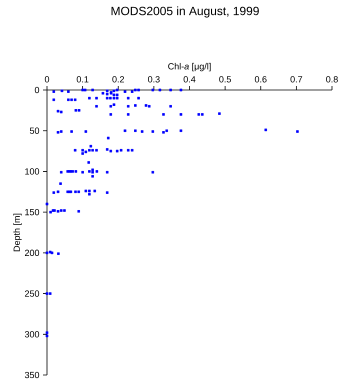 Image resolution: width=343 pixels, height=384 pixels. I want to click on y-axis-title: Depth [m], so click(17, 233).